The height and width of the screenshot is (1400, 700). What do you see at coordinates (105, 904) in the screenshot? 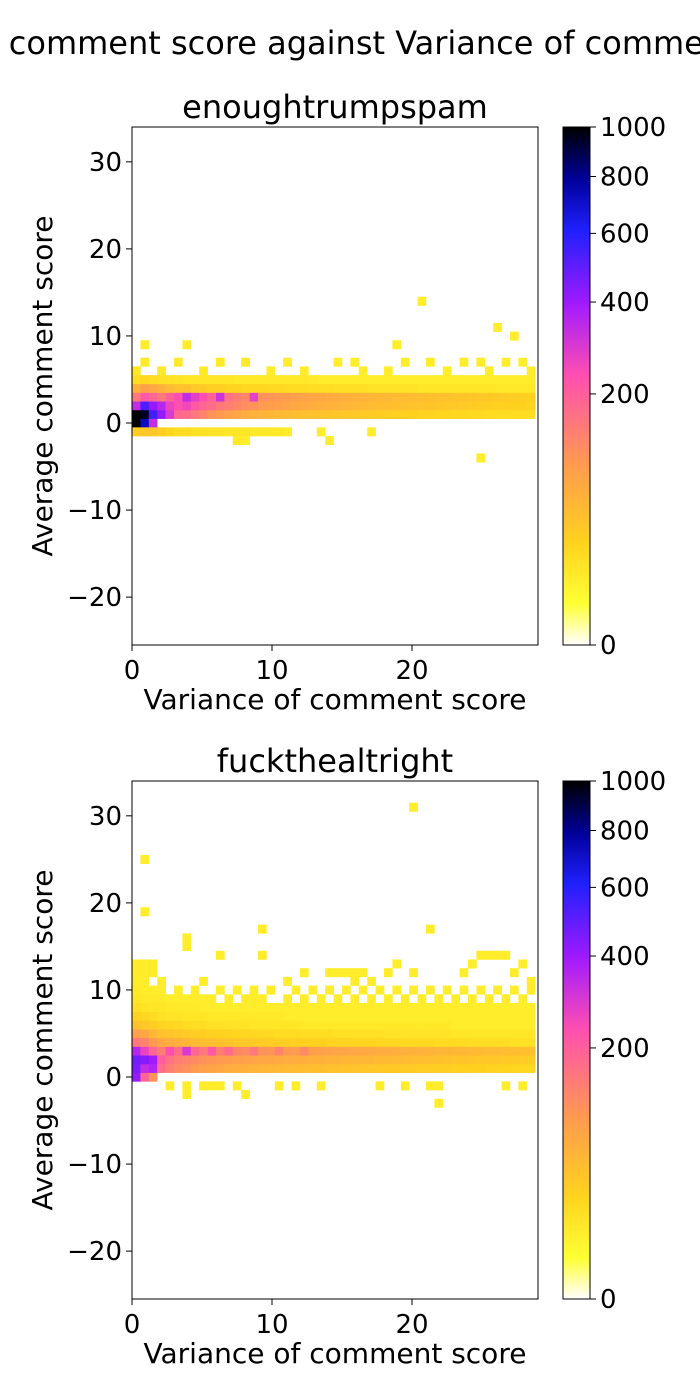
I see `y-tick-label: 20` at bounding box center [105, 904].